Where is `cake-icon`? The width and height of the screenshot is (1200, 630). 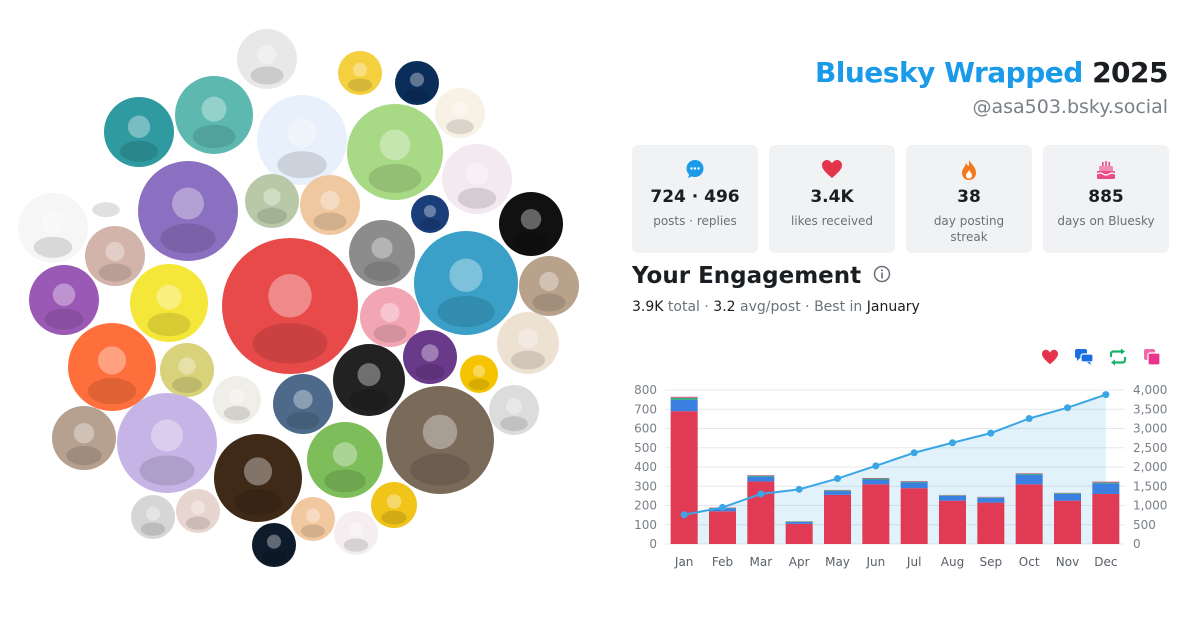
cake-icon is located at coordinates (1106, 170).